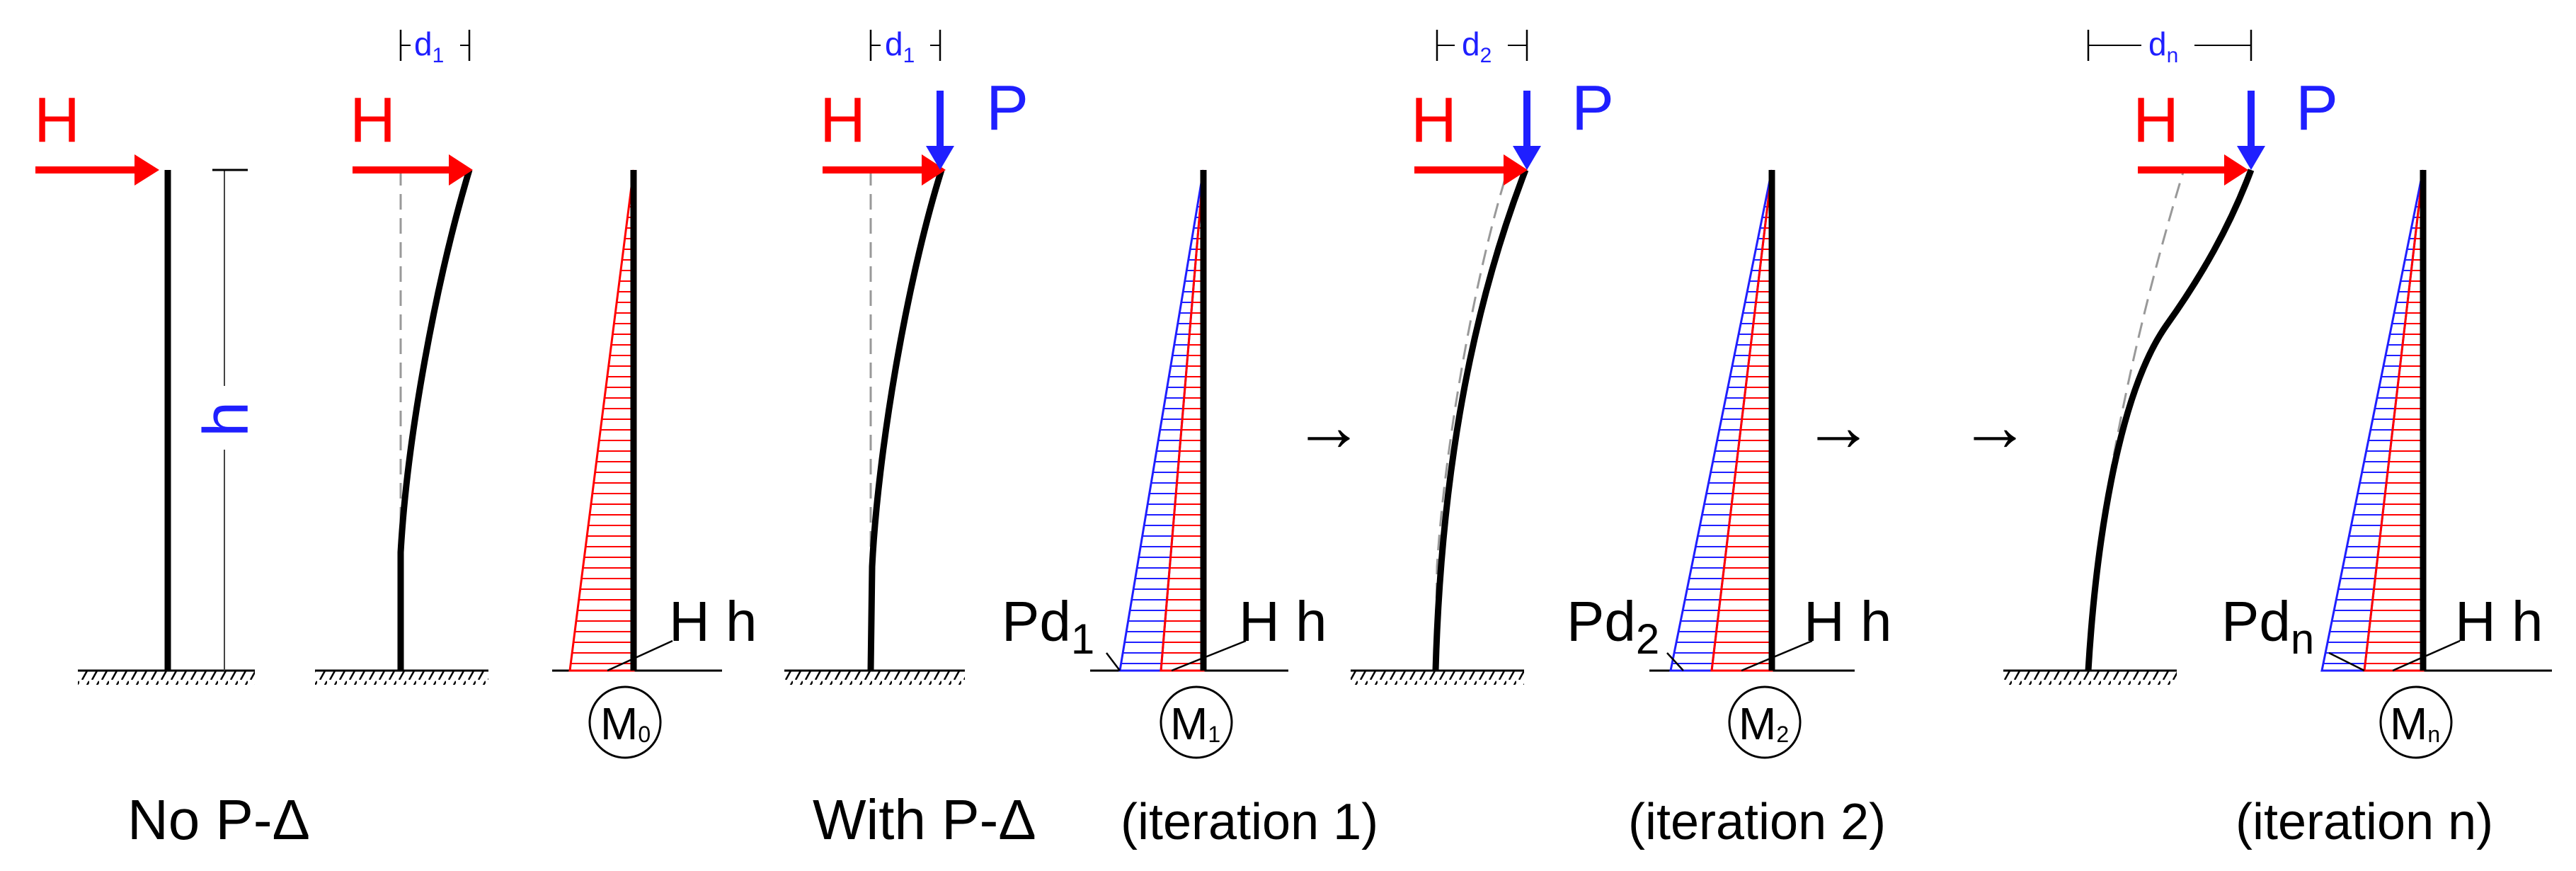  I want to click on moment-m2-label: M2, so click(1764, 724).